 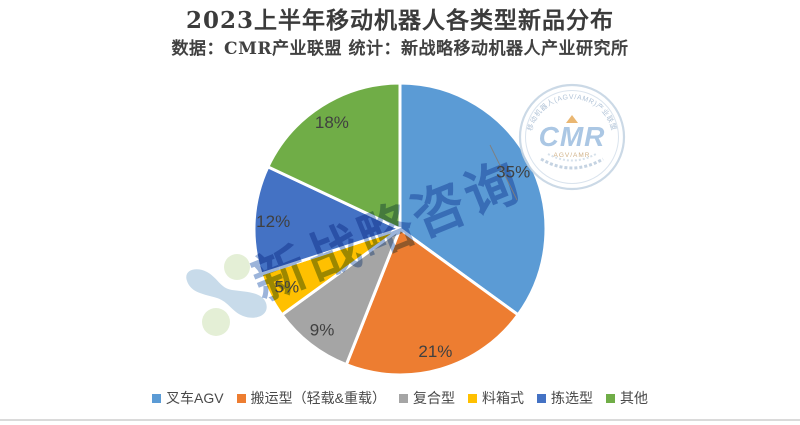 I want to click on watermark-blue-blob-icon, so click(x=226, y=293).